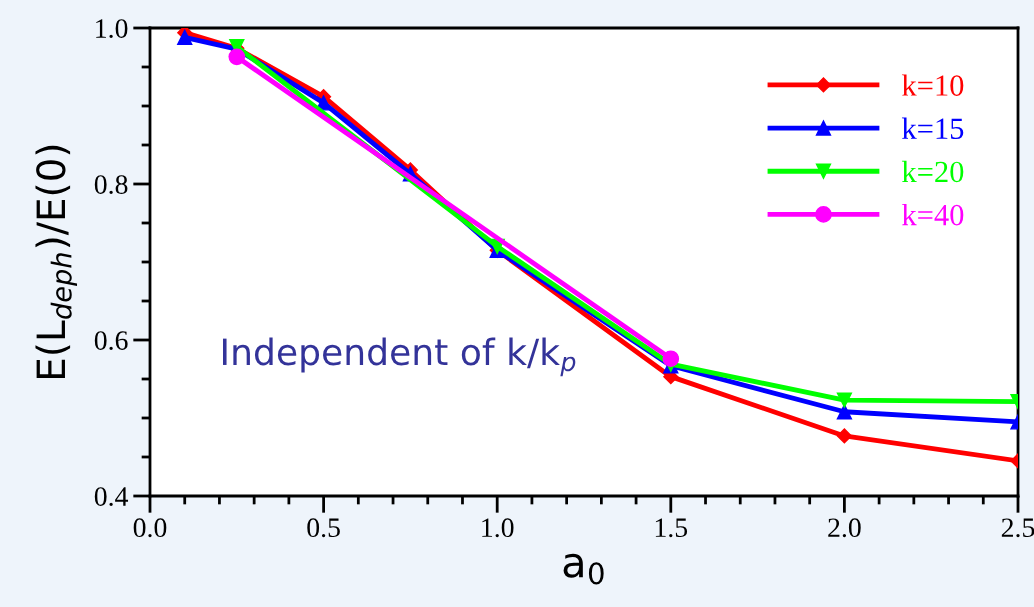  What do you see at coordinates (932, 214) in the screenshot?
I see `legend-label: k=40` at bounding box center [932, 214].